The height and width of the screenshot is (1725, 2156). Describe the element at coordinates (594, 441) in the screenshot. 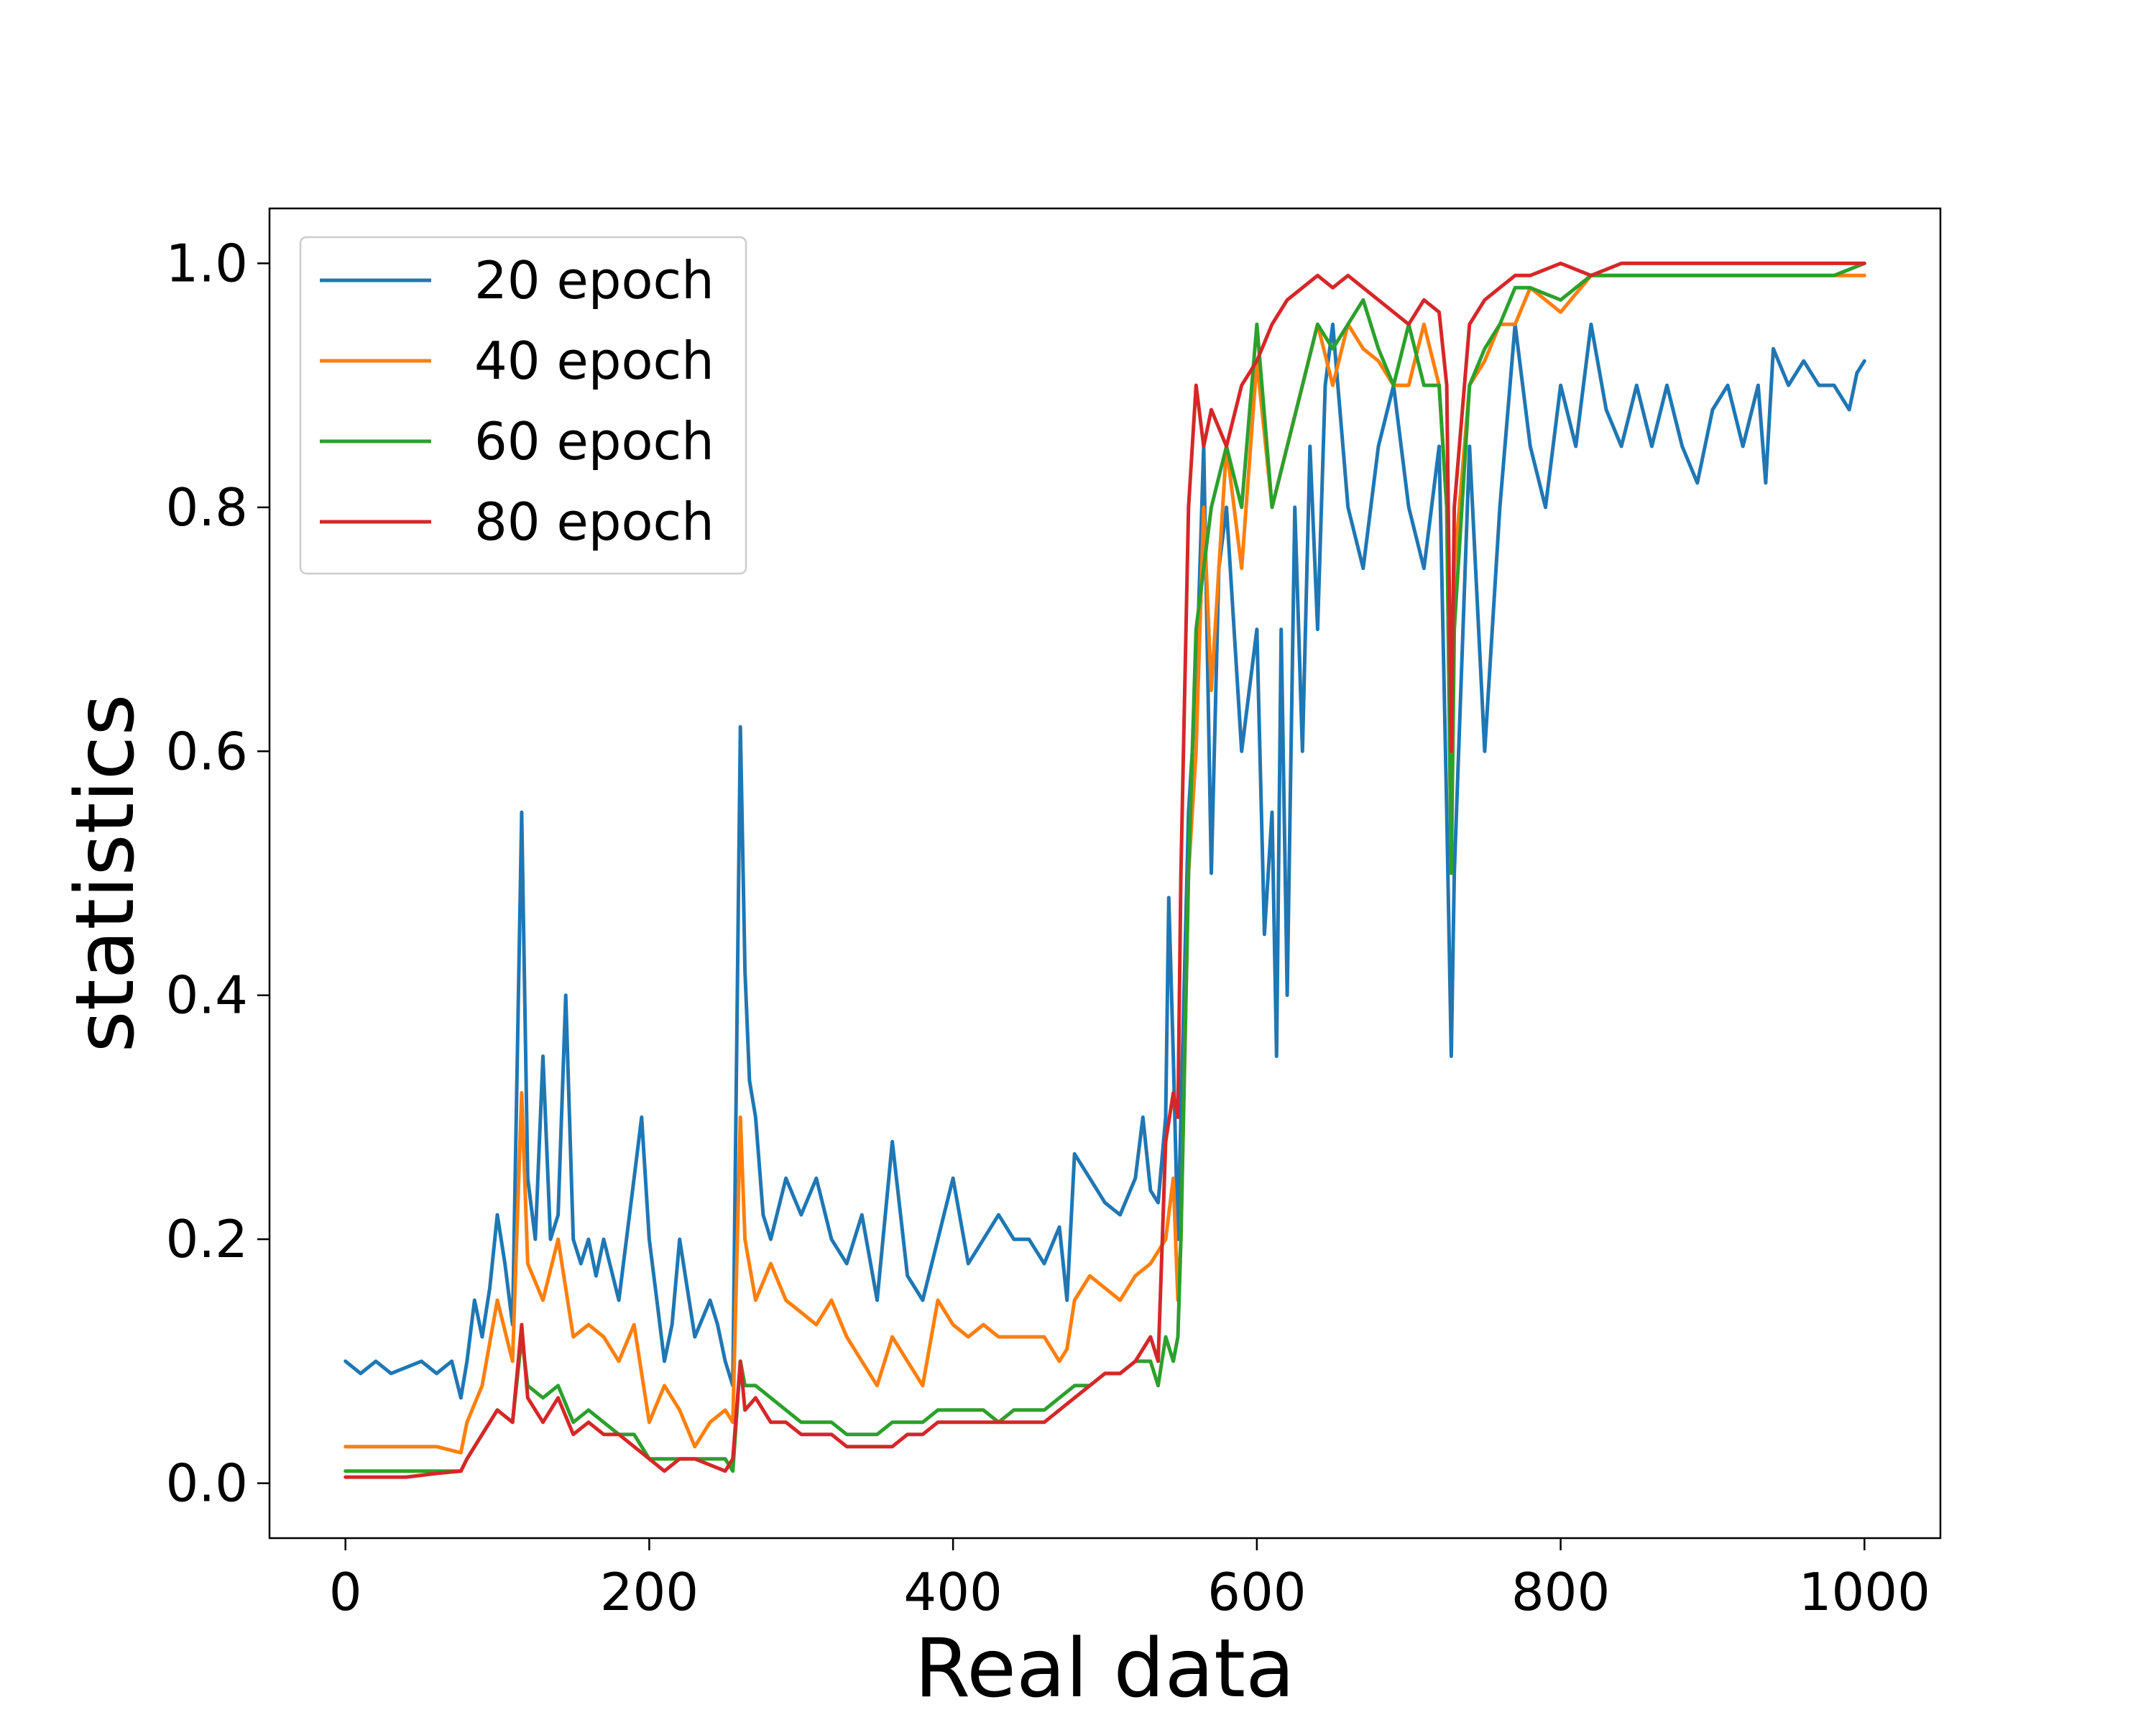

I see `legend-label-3: 60 epoch` at that location.